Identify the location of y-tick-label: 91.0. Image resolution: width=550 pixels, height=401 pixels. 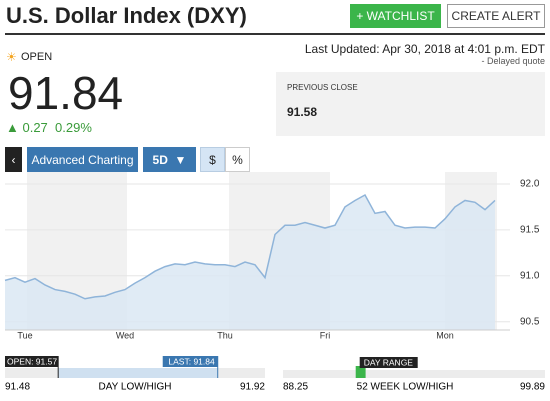
(530, 275).